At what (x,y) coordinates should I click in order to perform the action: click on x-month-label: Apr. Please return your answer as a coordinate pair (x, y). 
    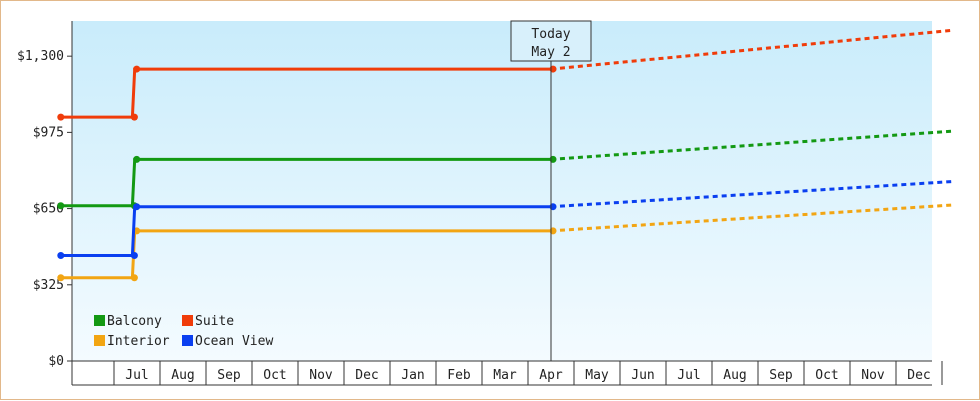
    Looking at the image, I should click on (551, 375).